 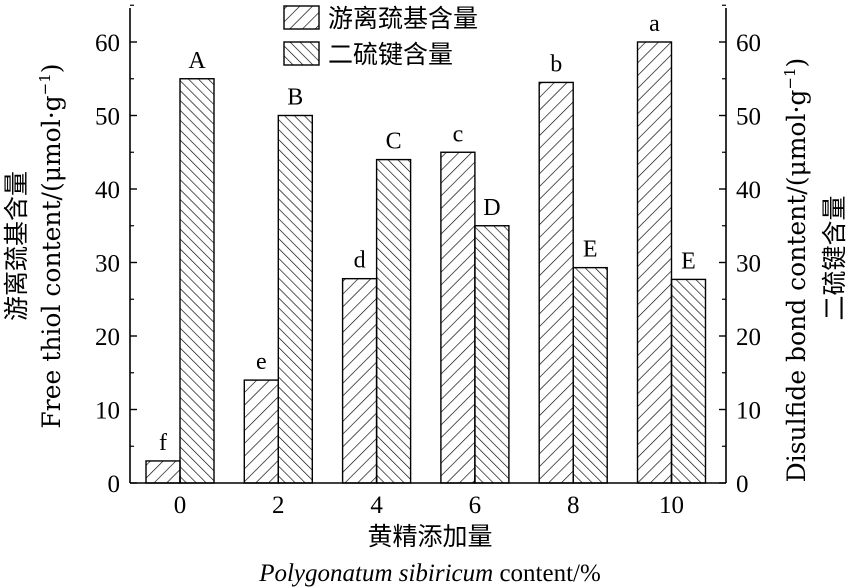 What do you see at coordinates (748, 190) in the screenshot?
I see `y2-tick-label-40: 40` at bounding box center [748, 190].